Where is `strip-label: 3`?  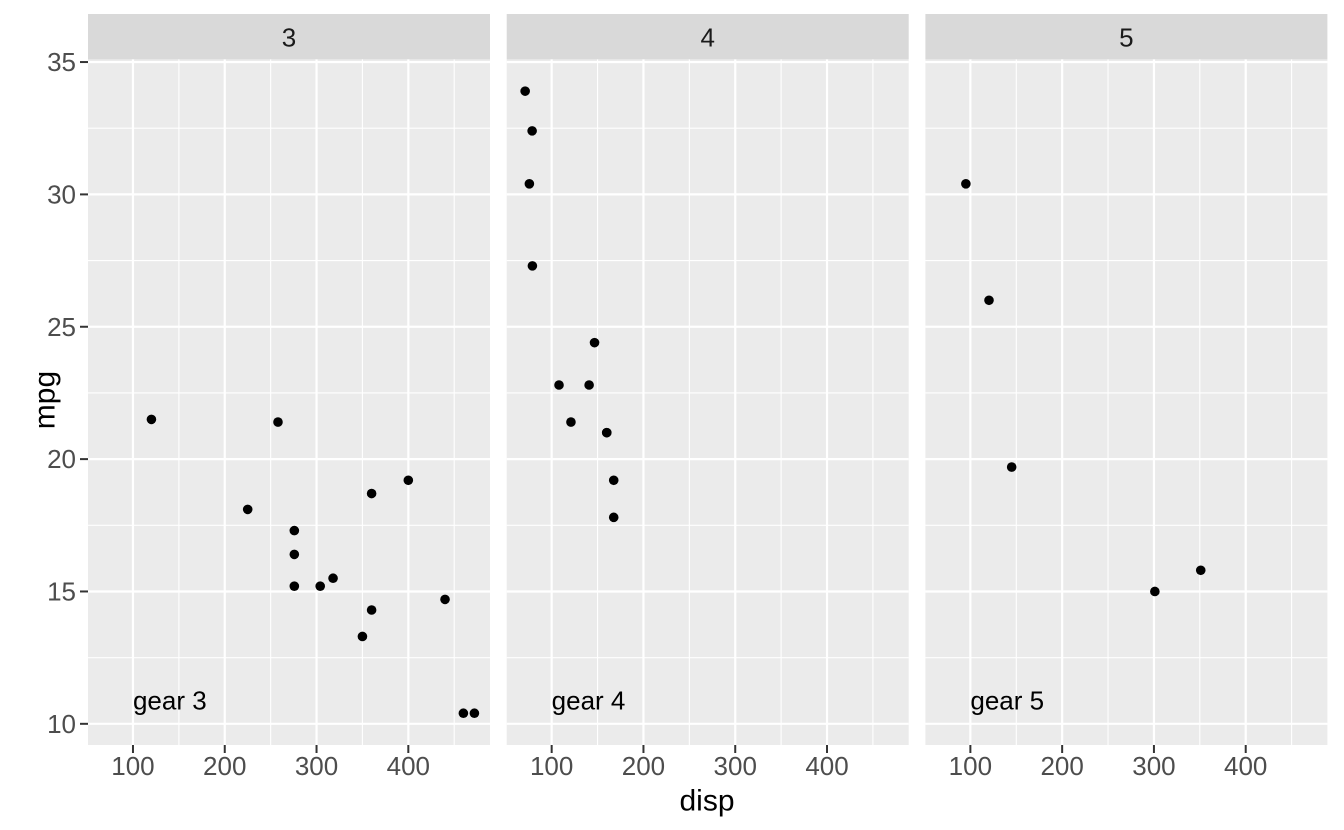
strip-label: 3 is located at coordinates (289, 38).